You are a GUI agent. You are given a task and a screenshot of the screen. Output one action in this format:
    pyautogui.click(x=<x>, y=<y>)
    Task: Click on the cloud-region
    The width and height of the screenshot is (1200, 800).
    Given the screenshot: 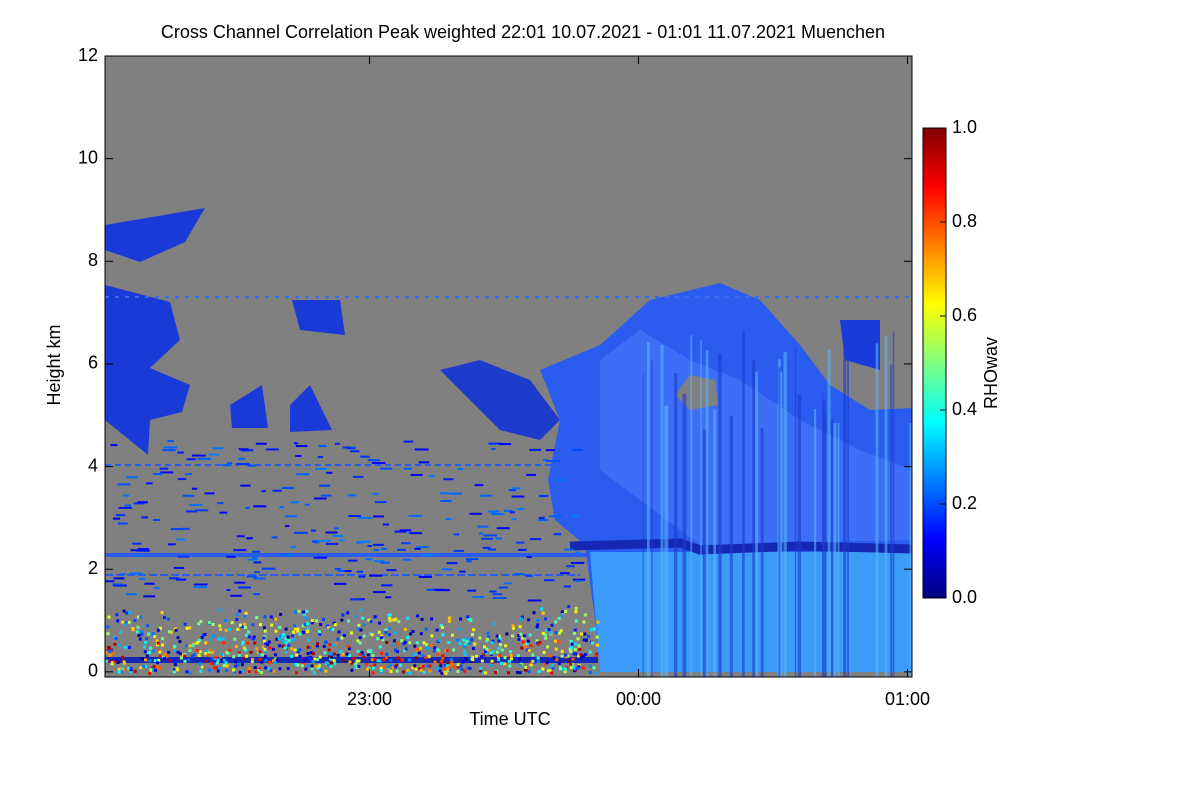 What is the action you would take?
    pyautogui.click(x=147, y=370)
    